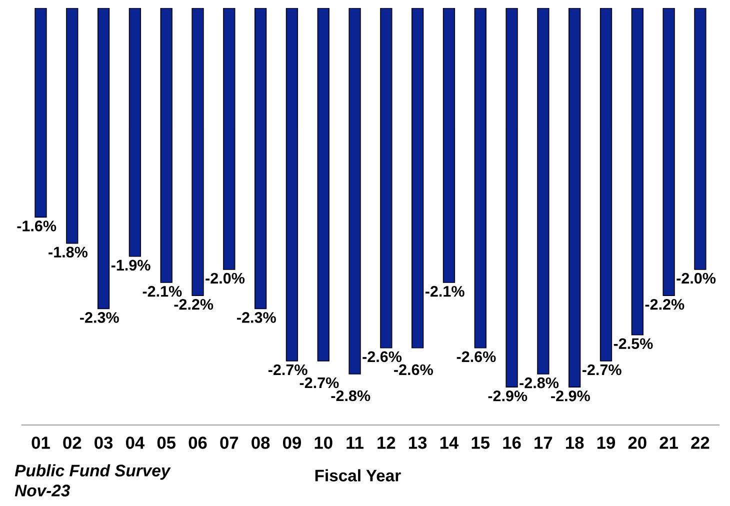 The height and width of the screenshot is (506, 730). Describe the element at coordinates (700, 442) in the screenshot. I see `x-tick-label: 22` at that location.